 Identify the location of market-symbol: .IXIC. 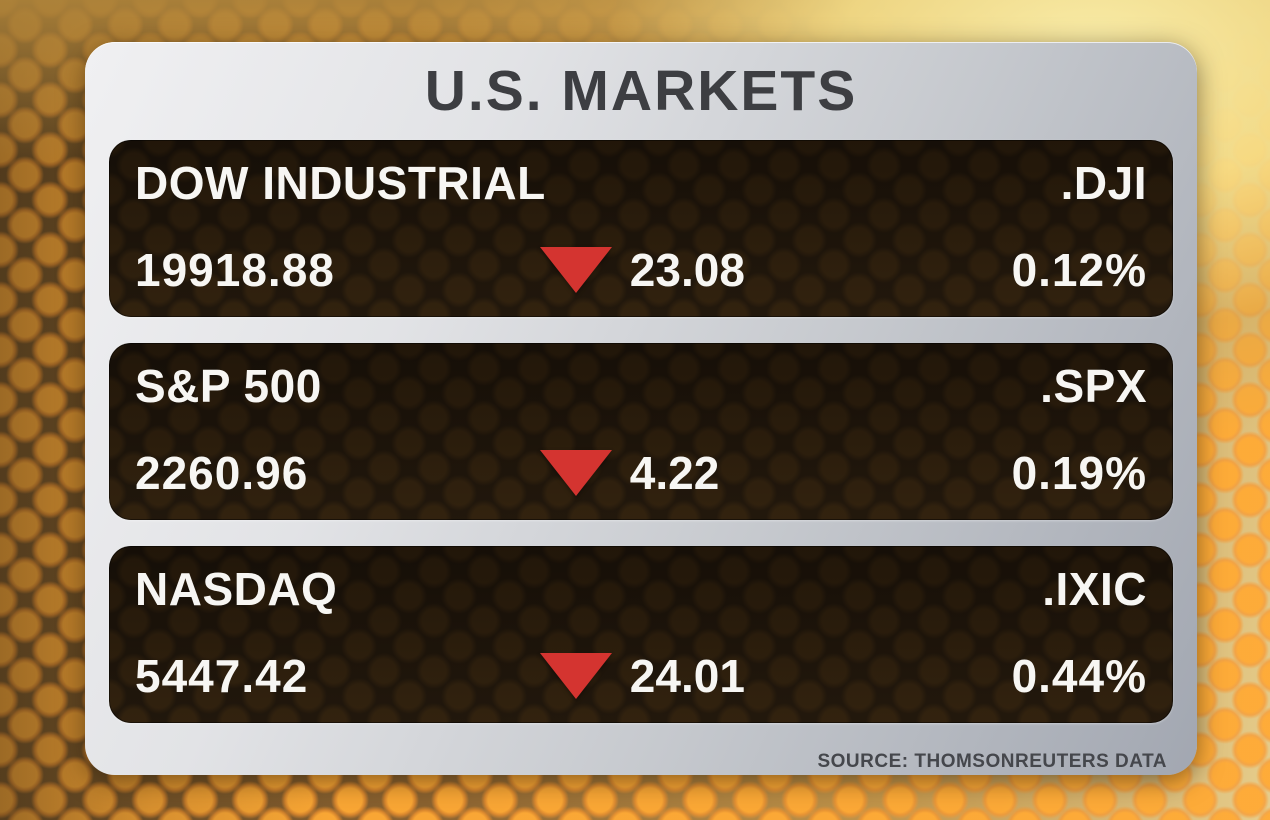
(1094, 589).